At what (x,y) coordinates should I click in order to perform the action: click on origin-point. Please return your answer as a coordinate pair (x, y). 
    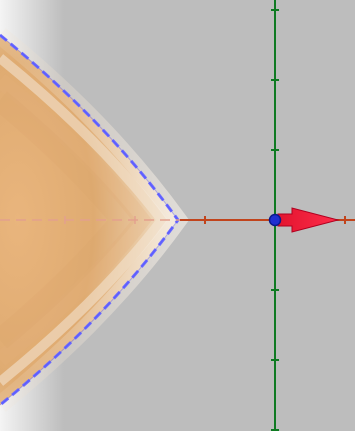
    Looking at the image, I should click on (275, 220).